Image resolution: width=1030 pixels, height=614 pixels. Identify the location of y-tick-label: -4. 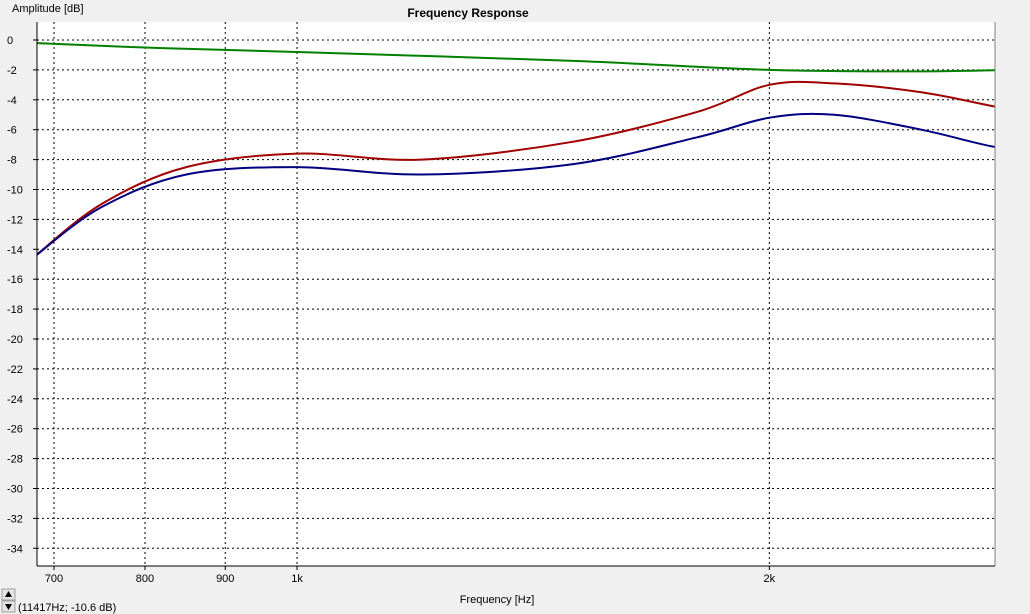
(12, 101).